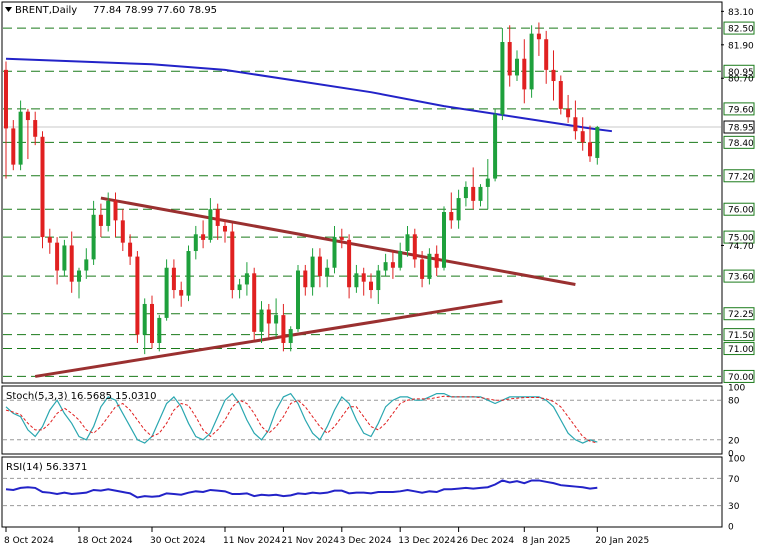  I want to click on price-axis-tick-label: 83.10, so click(741, 13).